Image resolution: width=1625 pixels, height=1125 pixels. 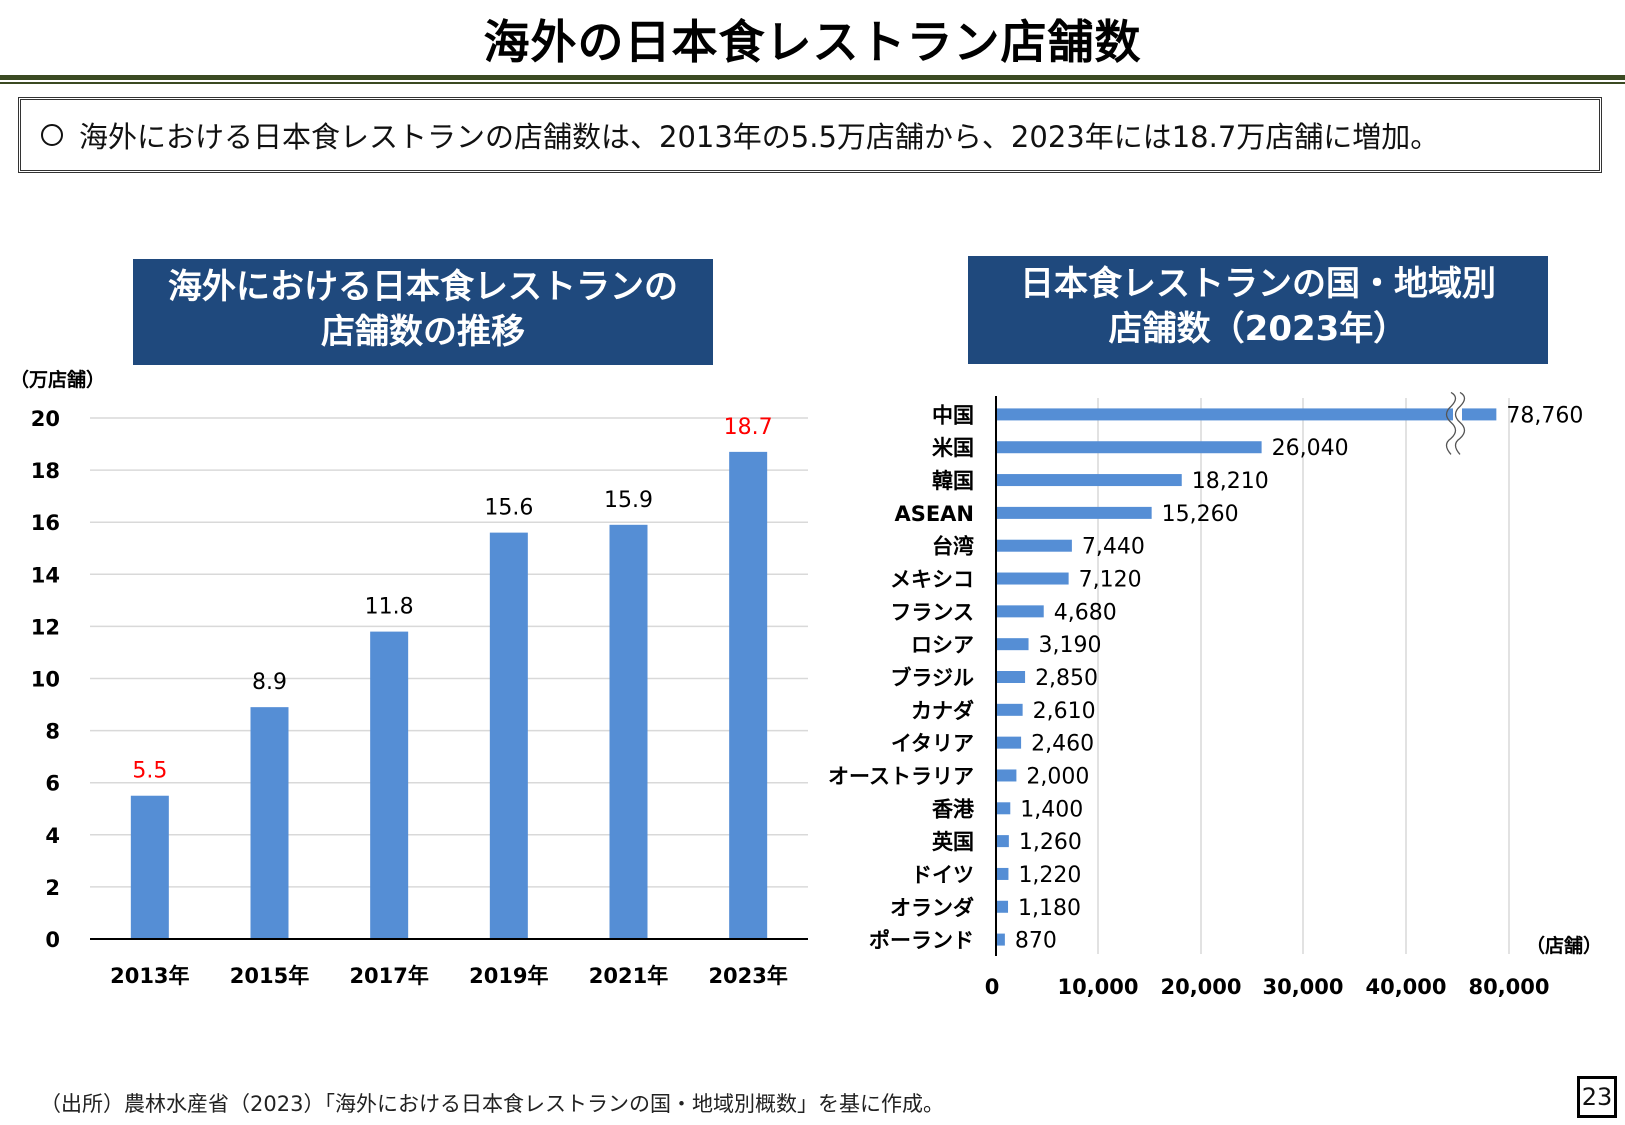 I want to click on trend-y-tick-label: 0, so click(x=52, y=940).